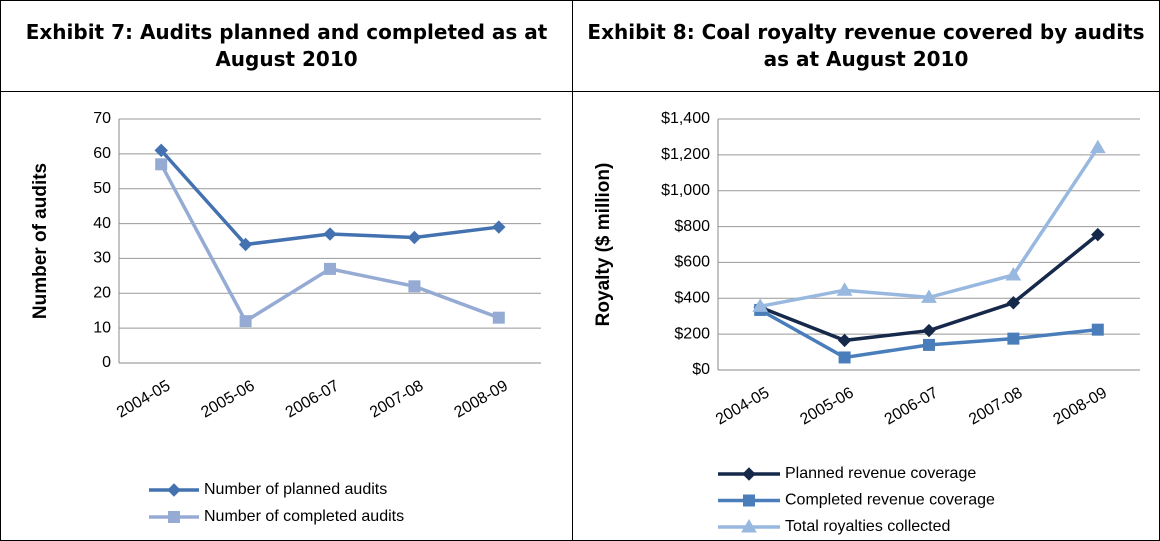  Describe the element at coordinates (102, 118) in the screenshot. I see `y-tick-label: 70` at that location.